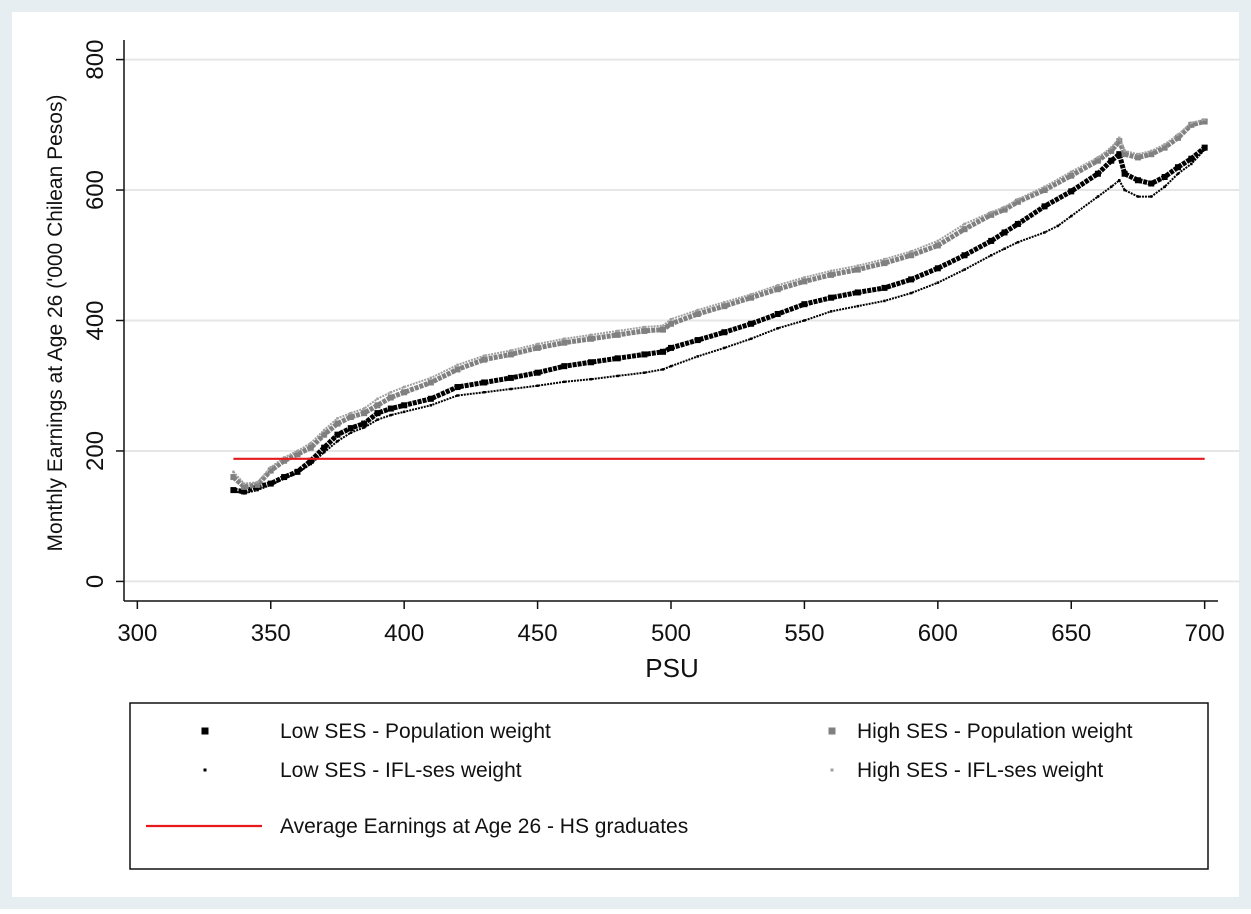 This screenshot has width=1251, height=914. Describe the element at coordinates (95, 60) in the screenshot. I see `y-tick-label: 800` at that location.